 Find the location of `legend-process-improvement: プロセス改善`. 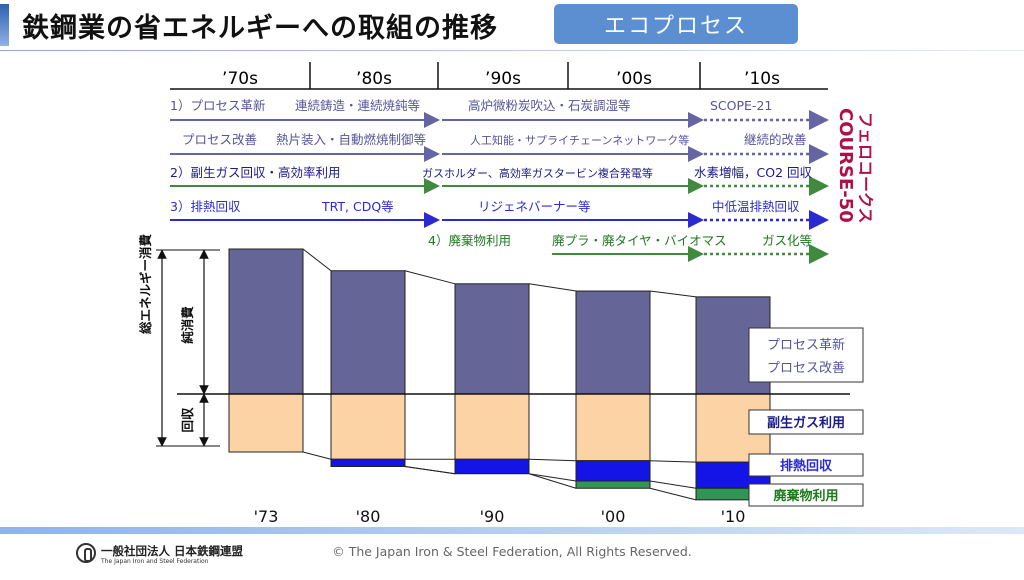

legend-process-improvement: プロセス改善 is located at coordinates (806, 368).